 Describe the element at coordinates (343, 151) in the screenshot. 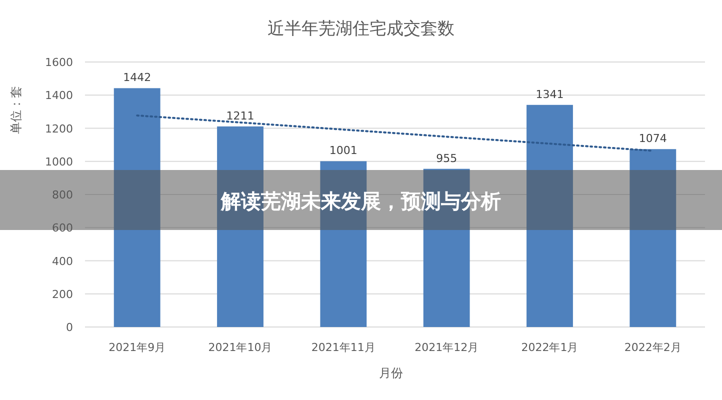

I see `data-label: 1001` at that location.